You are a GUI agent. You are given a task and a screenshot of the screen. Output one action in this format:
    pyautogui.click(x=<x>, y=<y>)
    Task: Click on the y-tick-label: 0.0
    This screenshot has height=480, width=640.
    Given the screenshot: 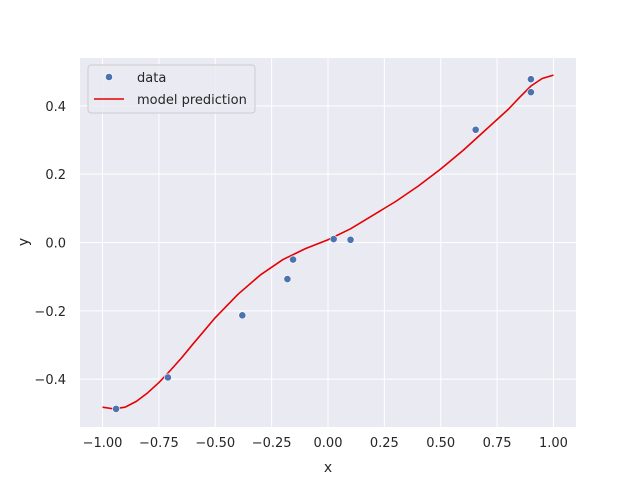 What is the action you would take?
    pyautogui.click(x=55, y=244)
    